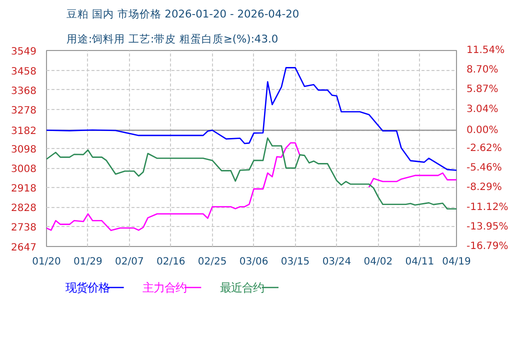 Image resolution: width=520 pixels, height=350 pixels. What do you see at coordinates (46, 262) in the screenshot?
I see `x-tick-label: 01/20` at bounding box center [46, 262].